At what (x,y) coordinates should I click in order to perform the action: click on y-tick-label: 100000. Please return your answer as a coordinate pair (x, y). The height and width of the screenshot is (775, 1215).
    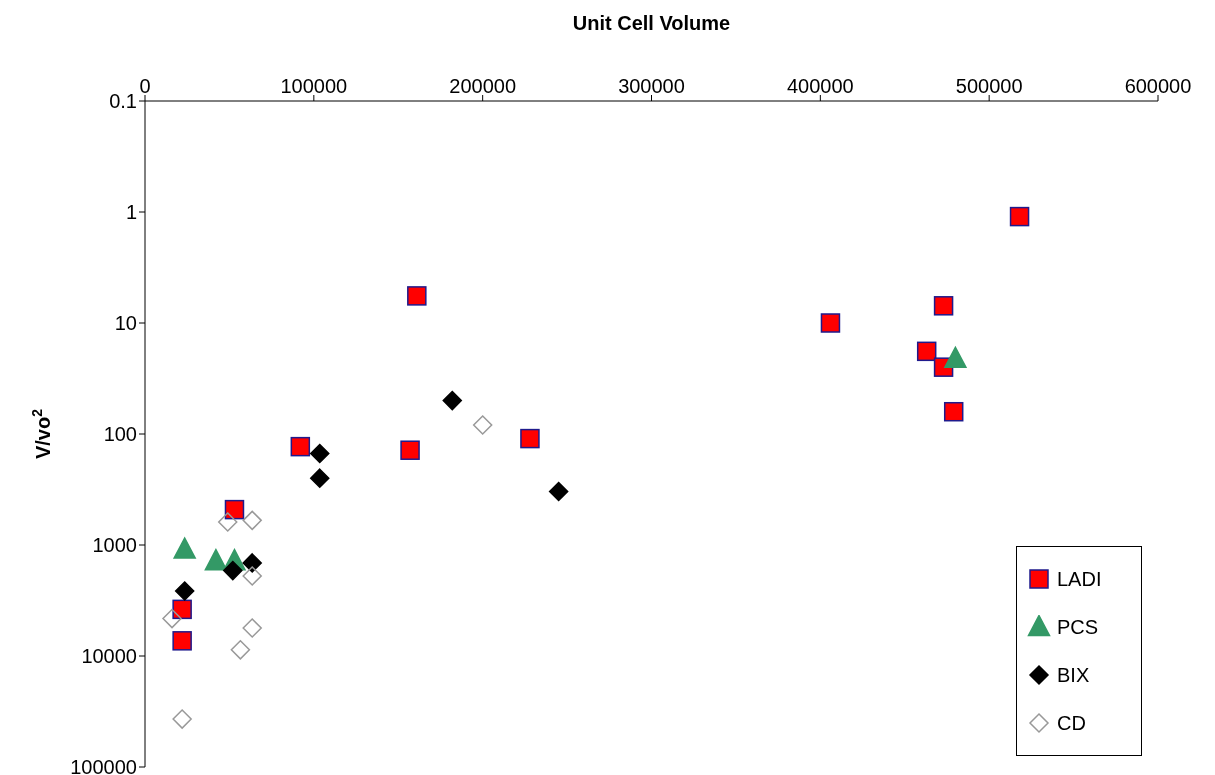
    Looking at the image, I should click on (103, 765).